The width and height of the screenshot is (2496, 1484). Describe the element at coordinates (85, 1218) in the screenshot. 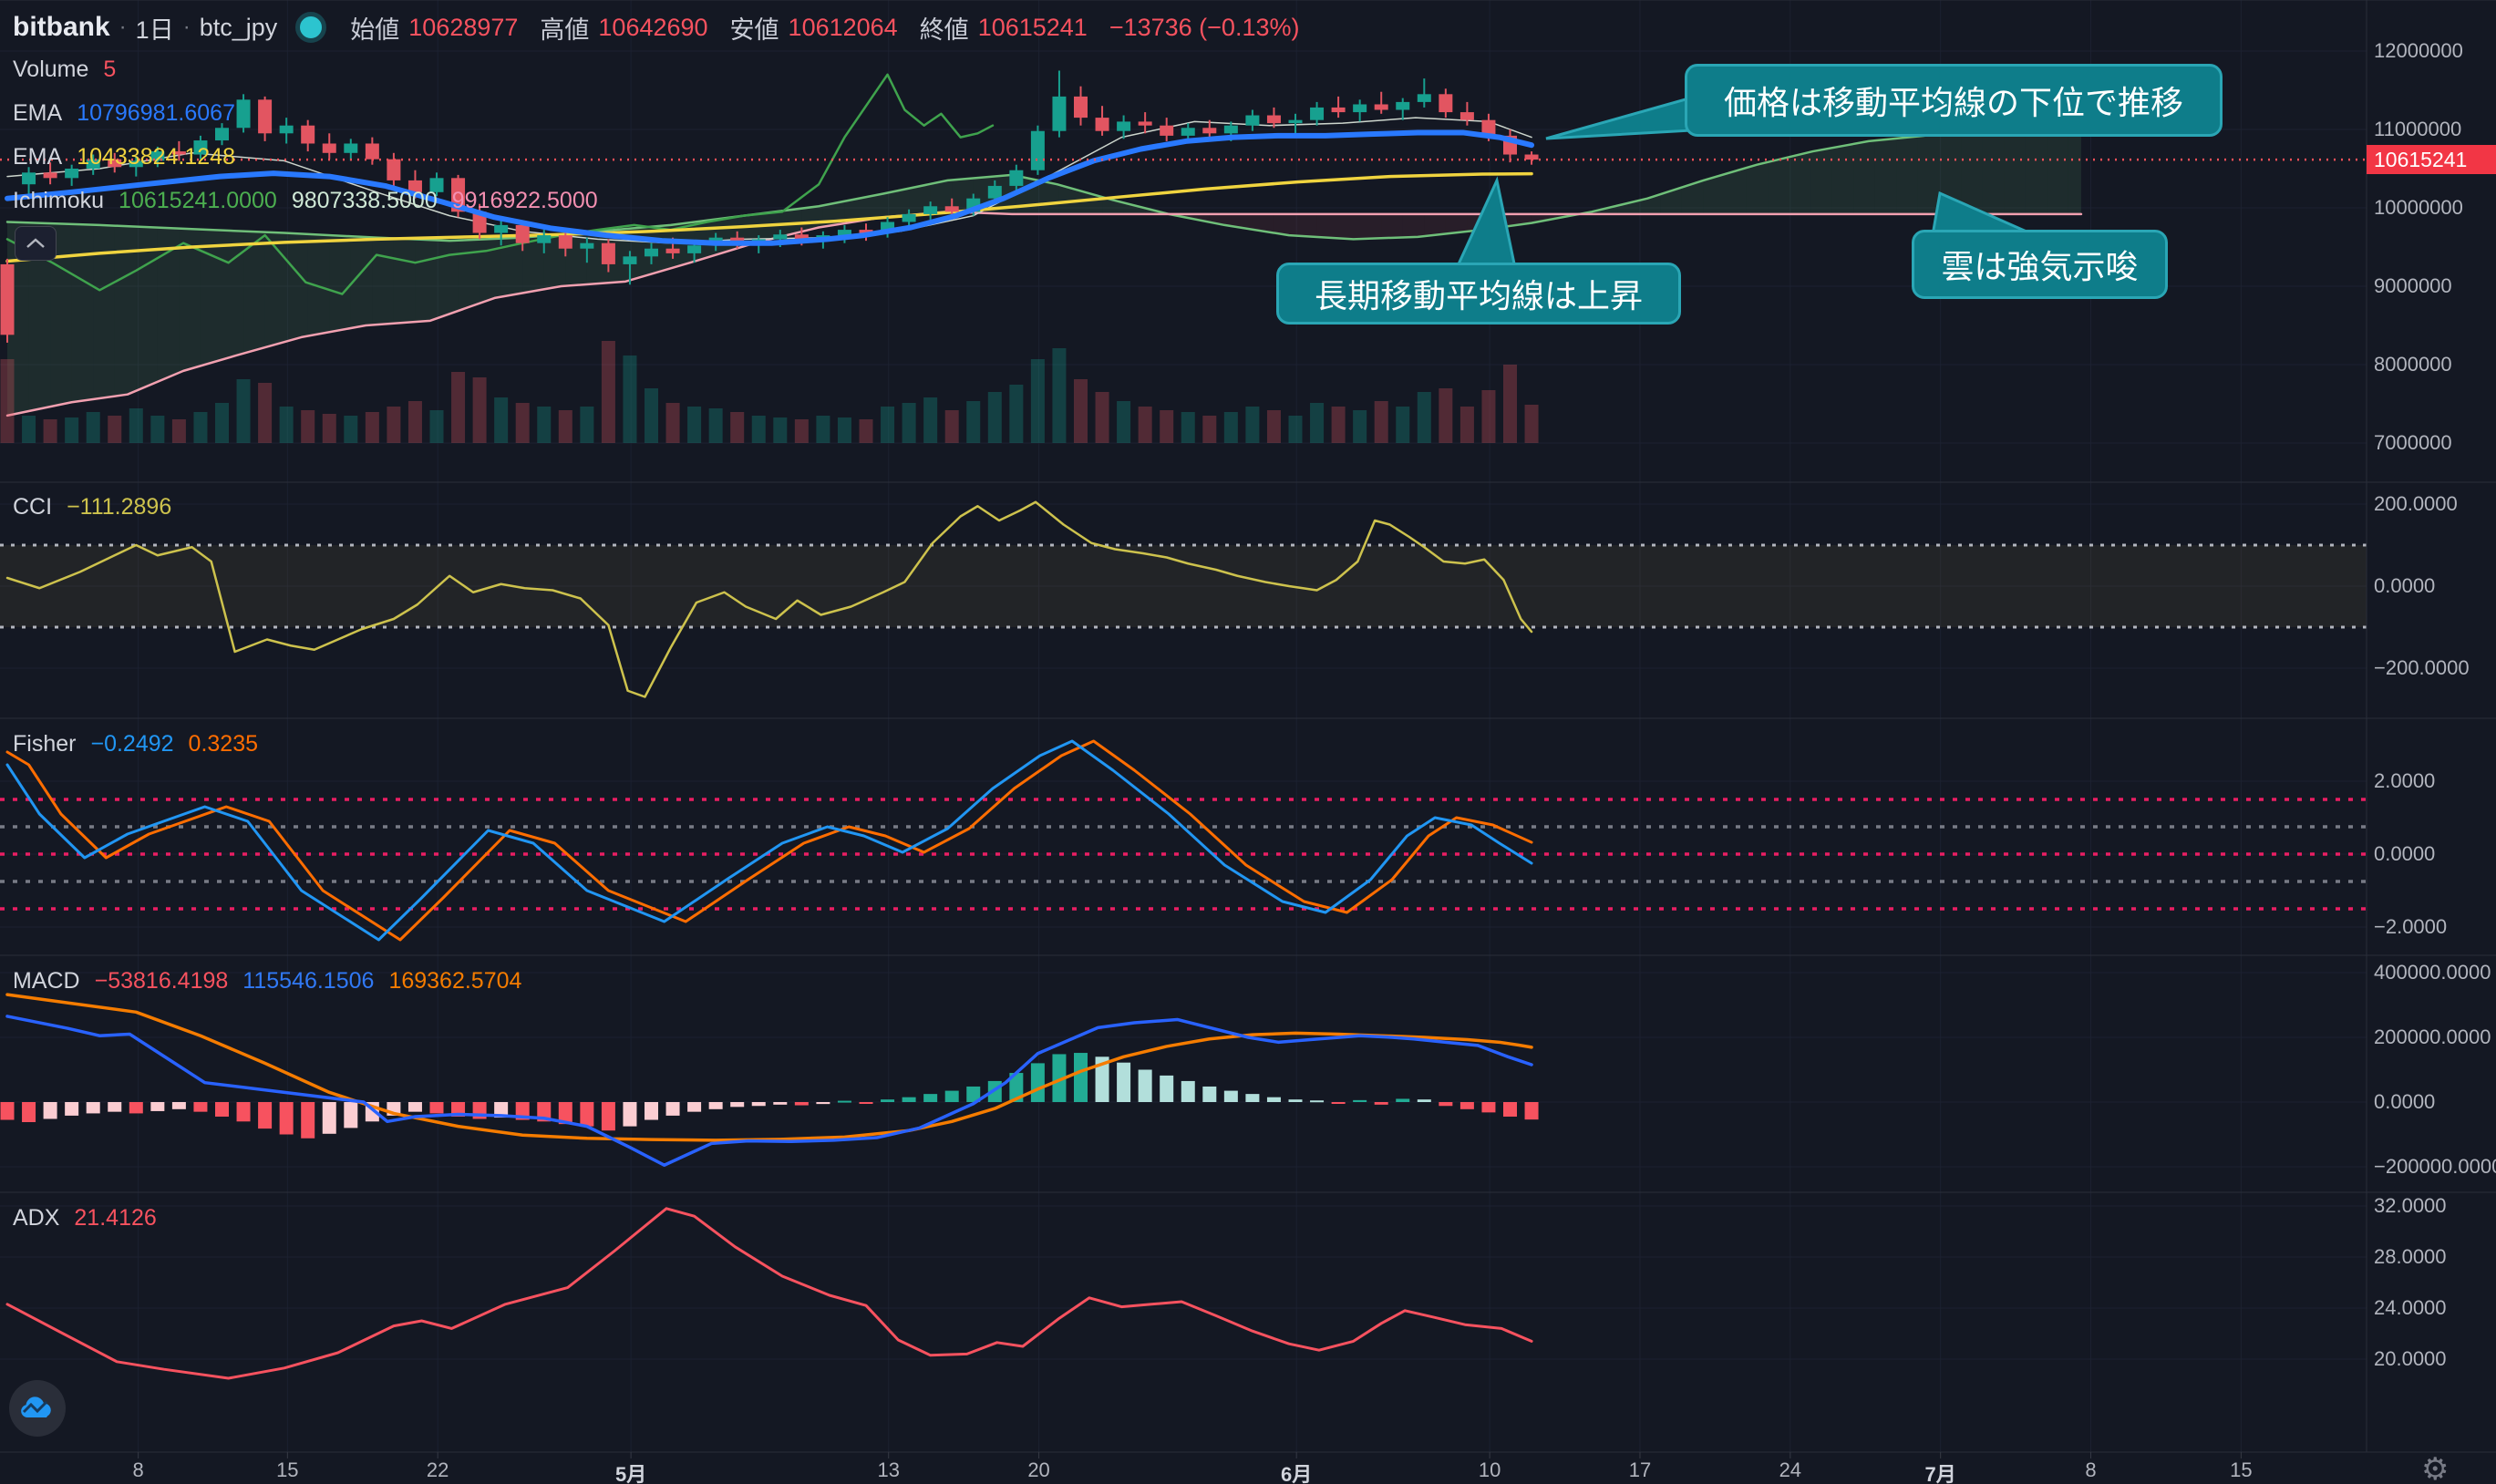

I see `adx-legend: ADX 21.4126` at that location.